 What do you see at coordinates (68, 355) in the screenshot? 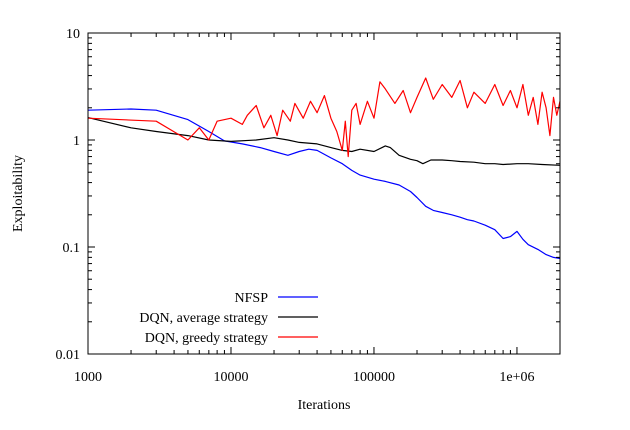
I see `y-tick-label: 0.01` at bounding box center [68, 355].